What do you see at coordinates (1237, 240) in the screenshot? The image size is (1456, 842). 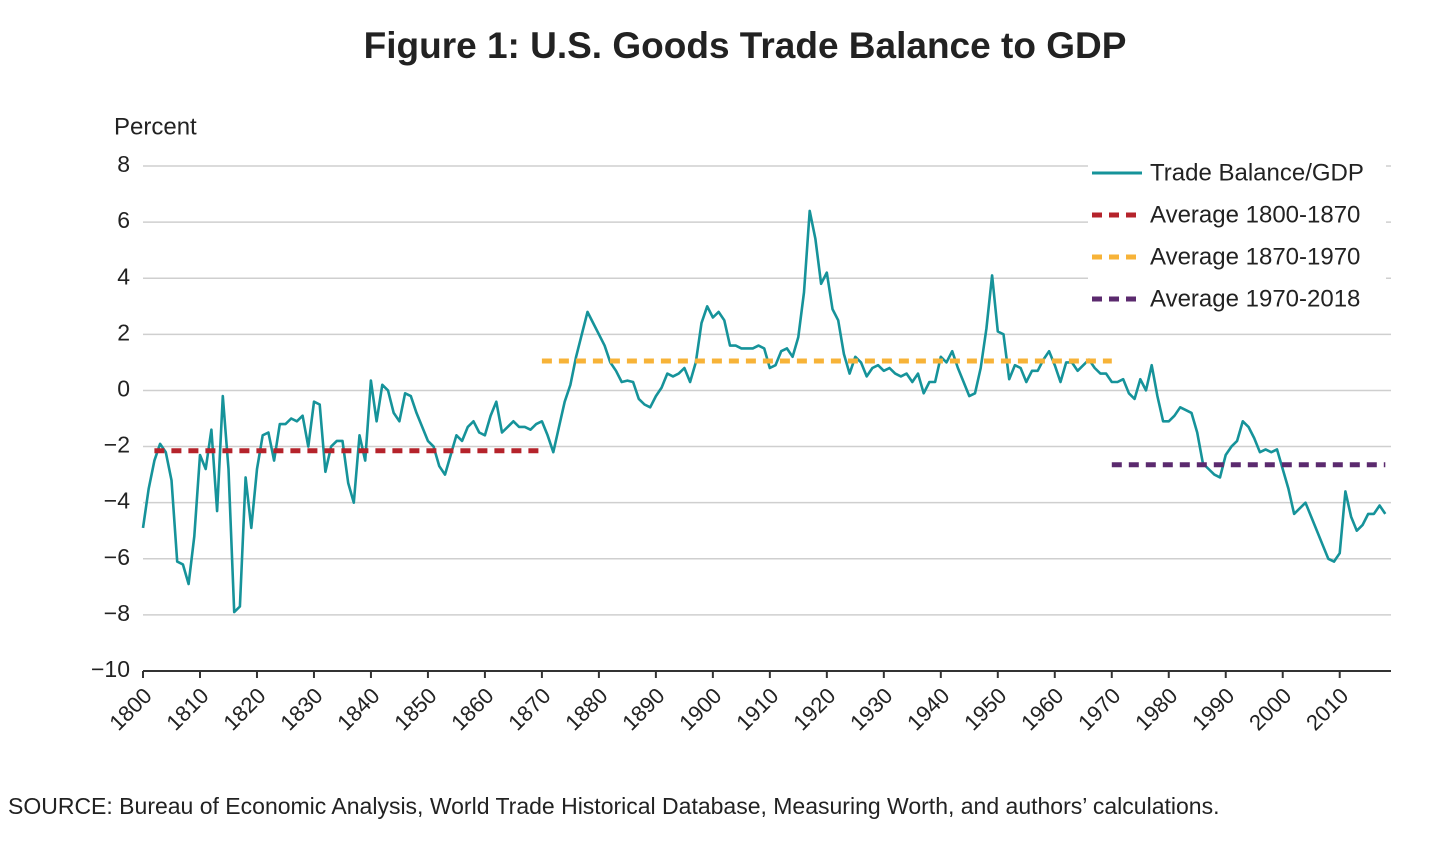 I see `legend-box` at bounding box center [1237, 240].